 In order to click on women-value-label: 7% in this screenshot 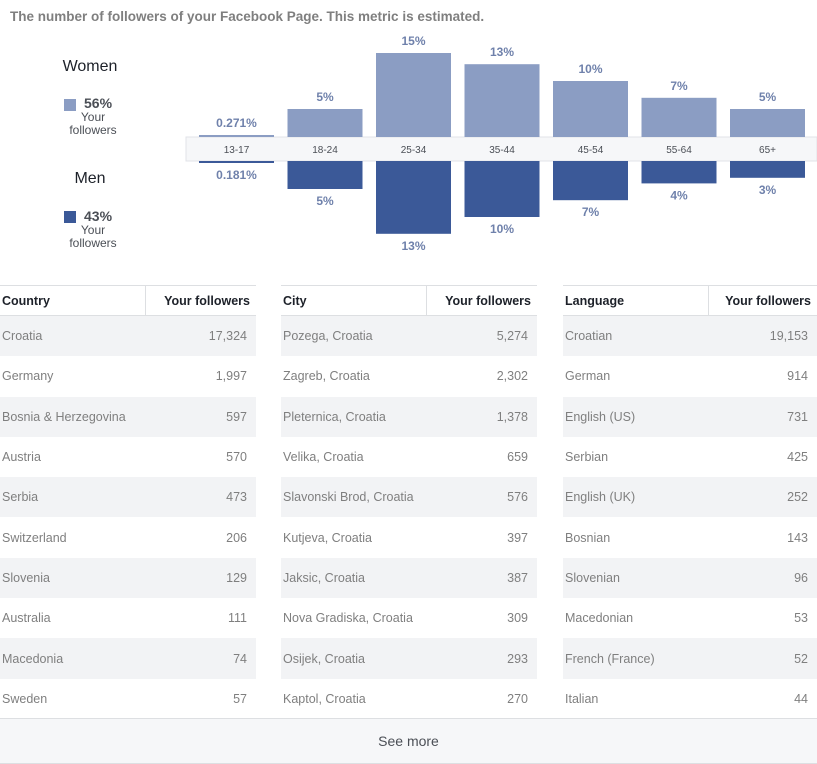, I will do `click(679, 86)`.